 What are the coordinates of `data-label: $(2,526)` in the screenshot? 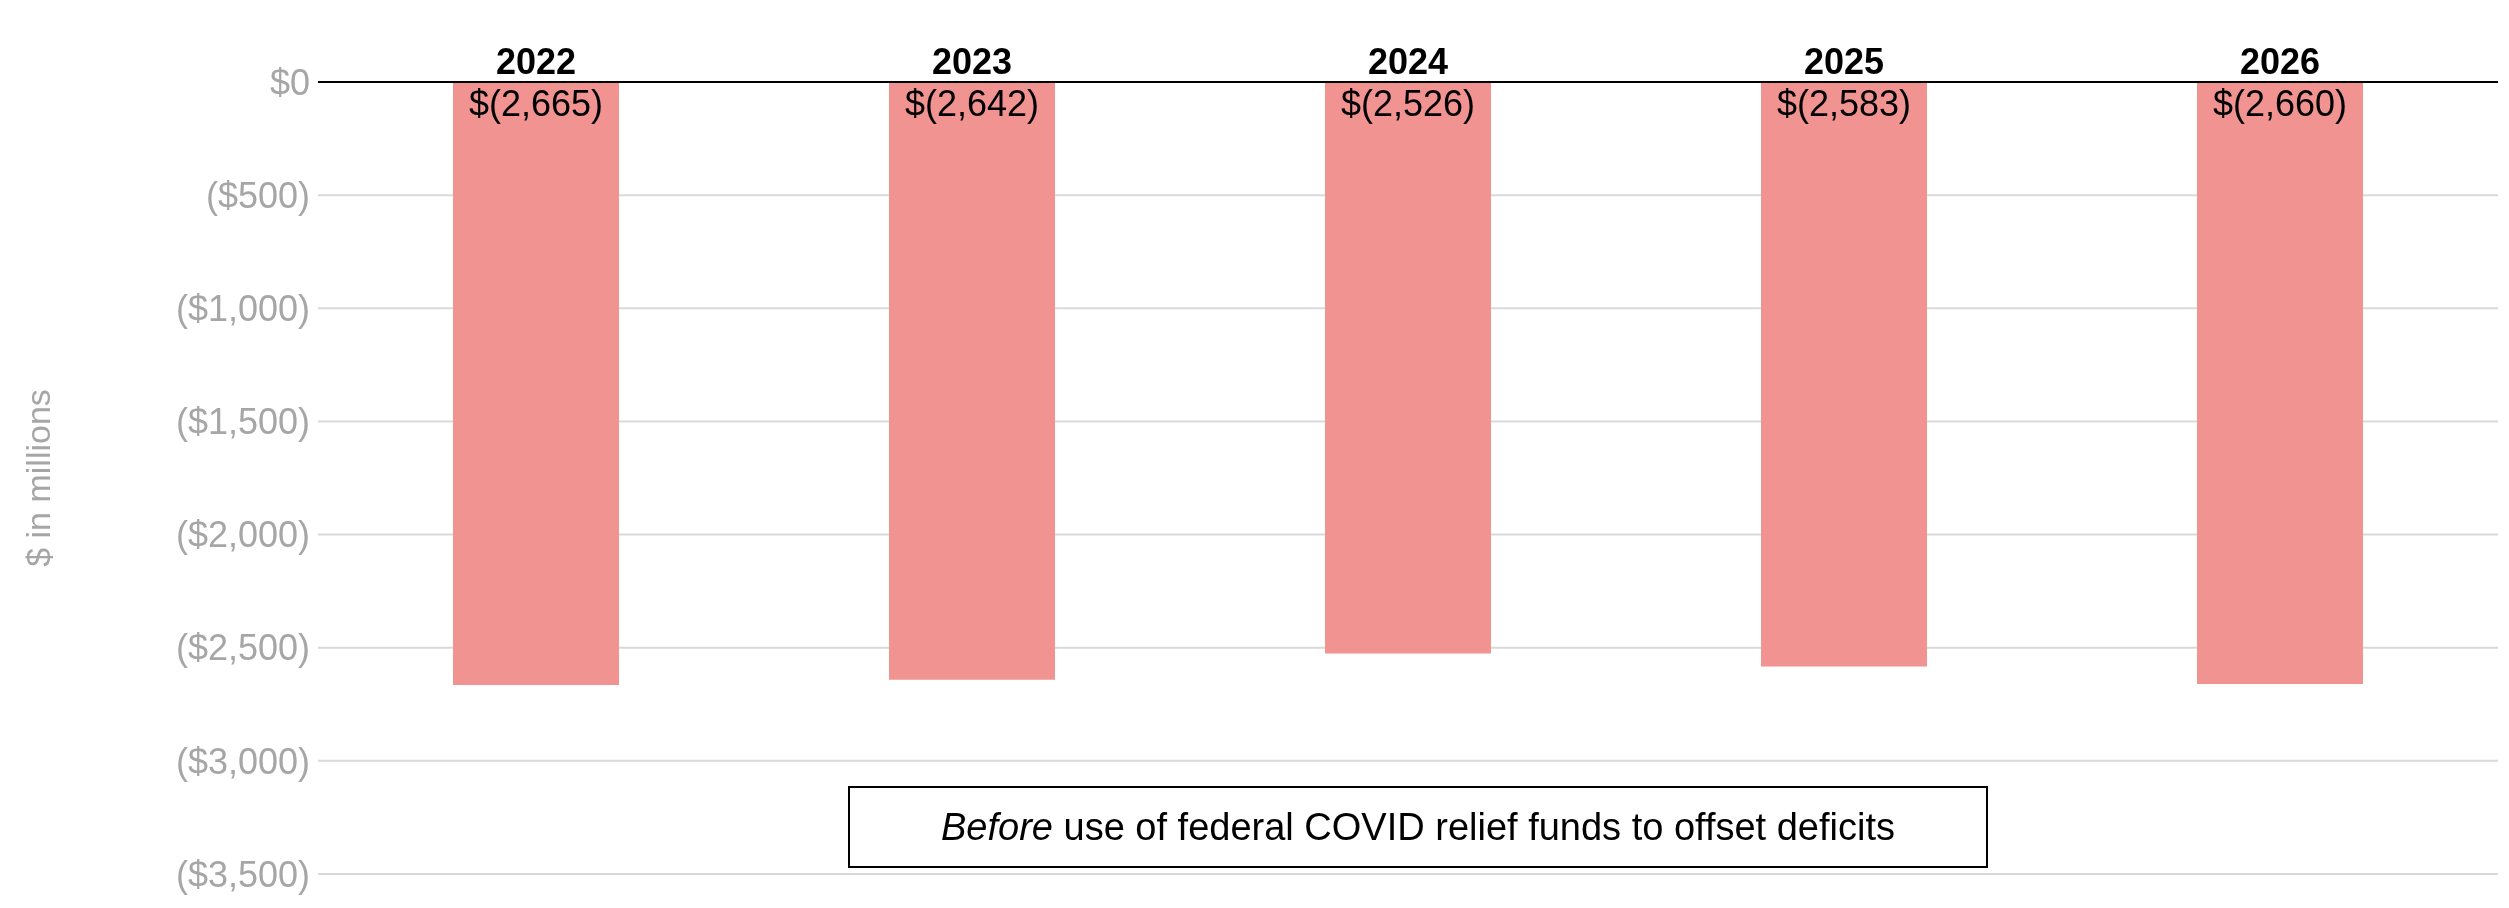 It's located at (1408, 103).